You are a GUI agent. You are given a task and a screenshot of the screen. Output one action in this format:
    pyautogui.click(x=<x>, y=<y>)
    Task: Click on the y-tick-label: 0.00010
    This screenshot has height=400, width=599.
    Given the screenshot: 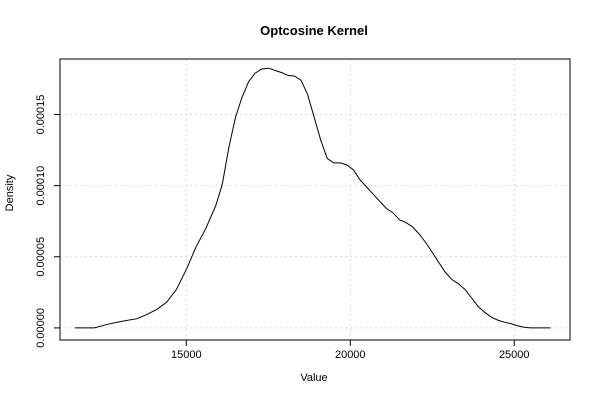 What is the action you would take?
    pyautogui.click(x=41, y=186)
    